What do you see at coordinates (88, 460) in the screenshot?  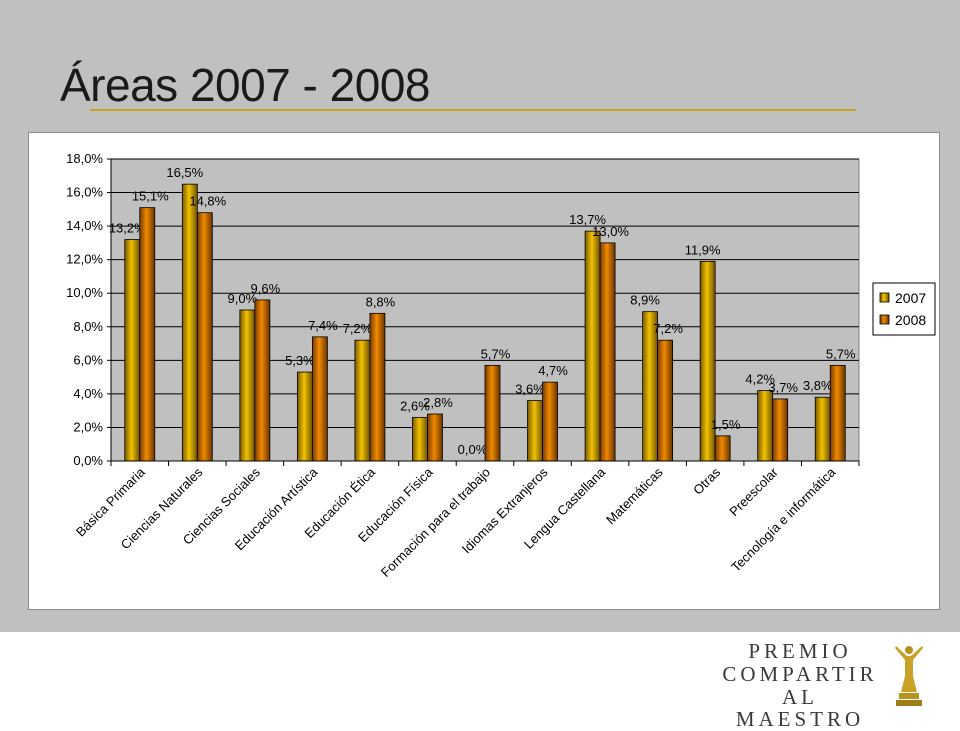 I see `y-tick-label: 0,0%` at bounding box center [88, 460].